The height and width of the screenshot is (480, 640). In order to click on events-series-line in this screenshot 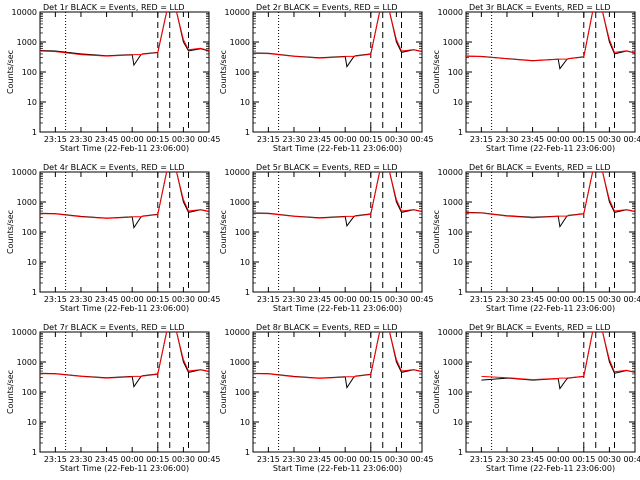, I will do `click(558, 361)`.